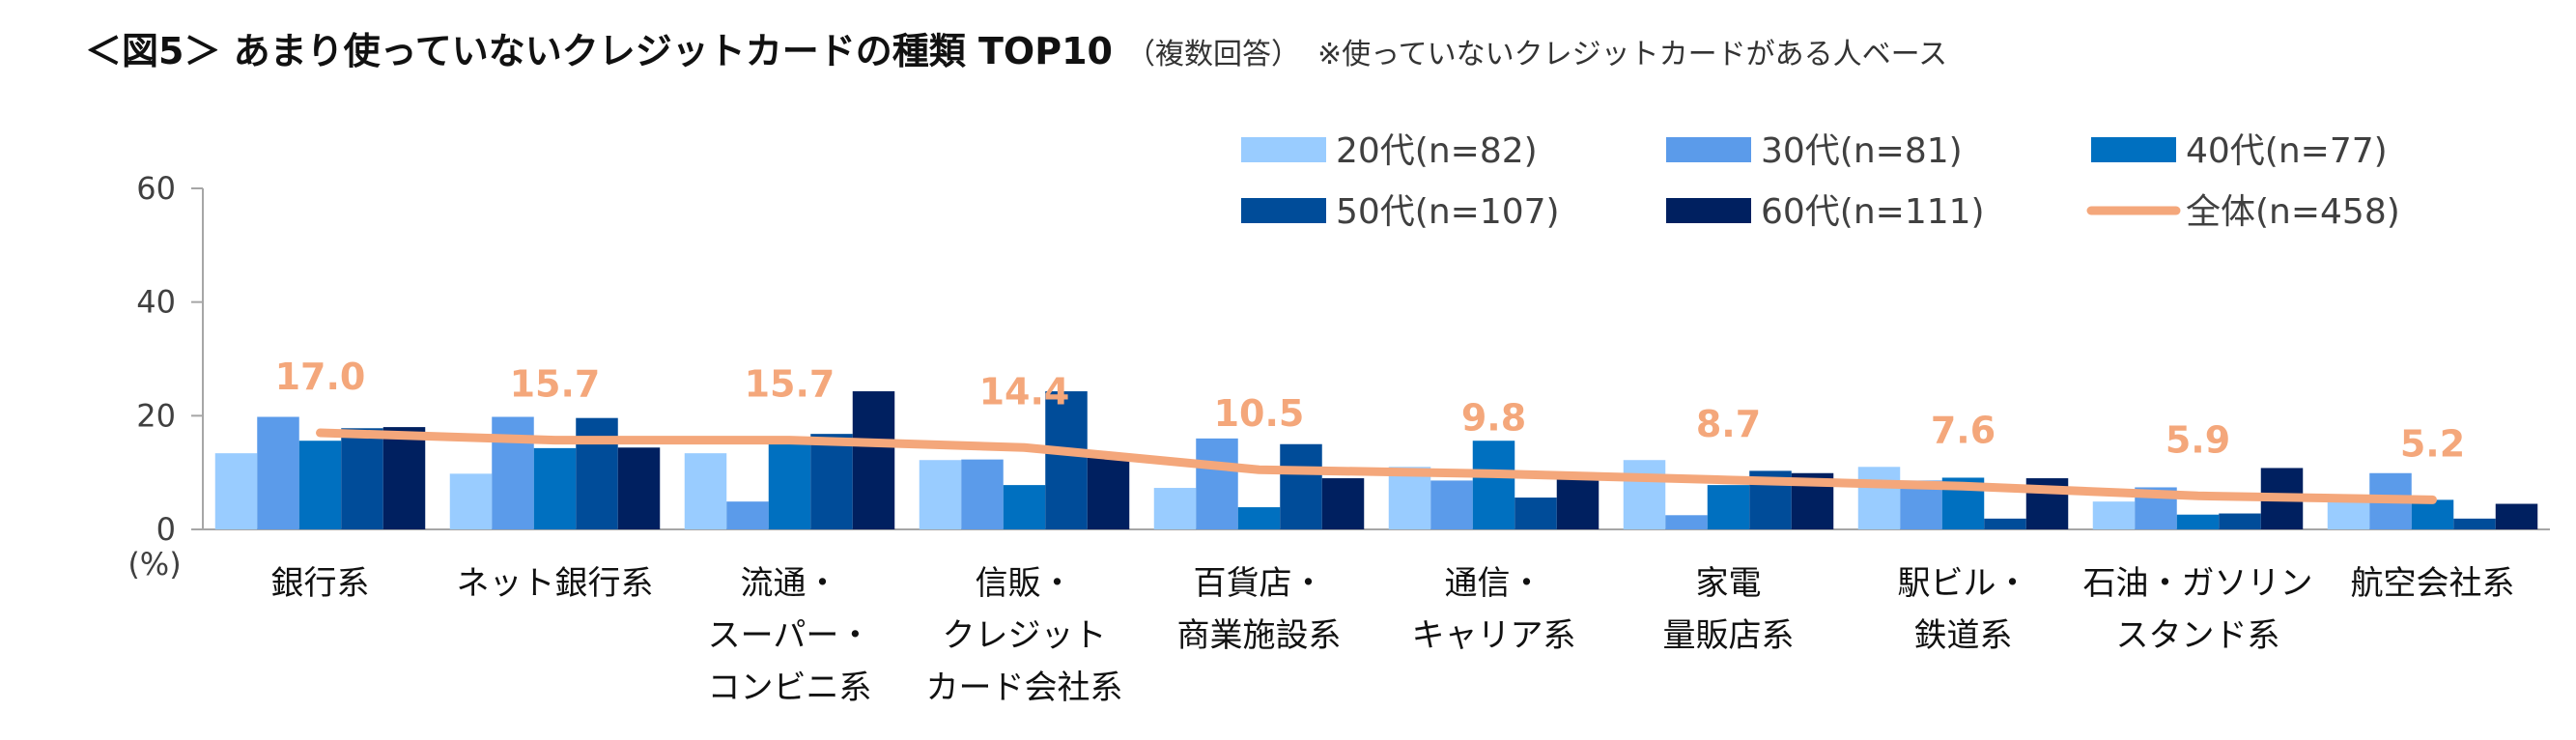 The width and height of the screenshot is (2576, 740). I want to click on chart-subtitle: （複数回答）, so click(1212, 55).